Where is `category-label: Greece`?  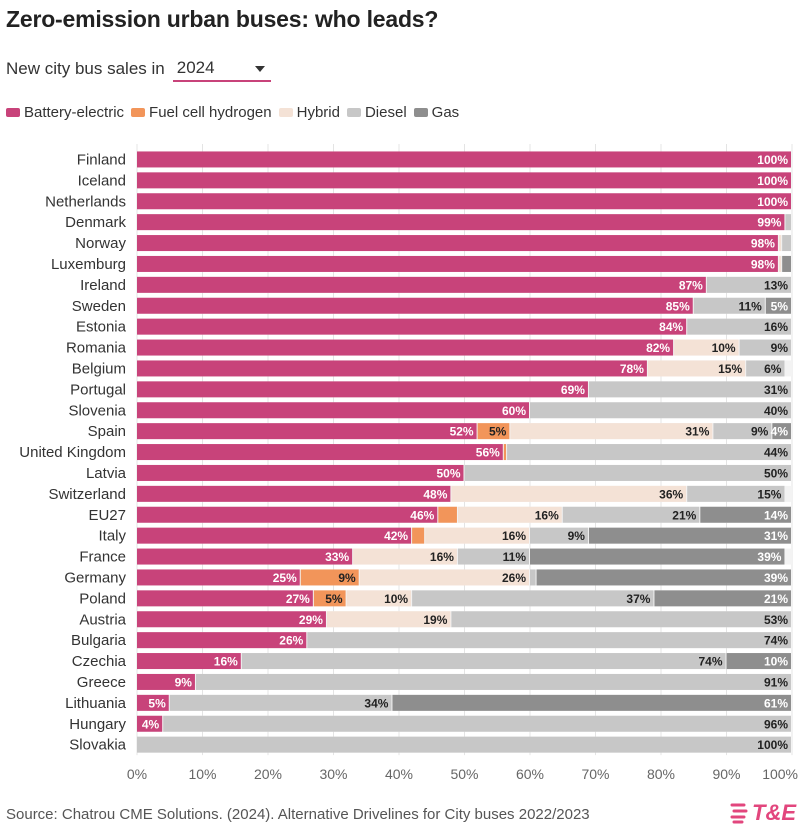 category-label: Greece is located at coordinates (101, 682).